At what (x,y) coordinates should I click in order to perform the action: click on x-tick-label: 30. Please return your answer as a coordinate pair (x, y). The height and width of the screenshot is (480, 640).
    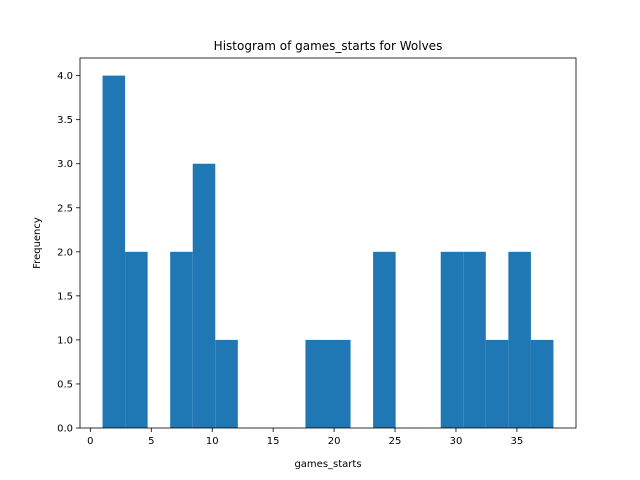
    Looking at the image, I should click on (456, 441).